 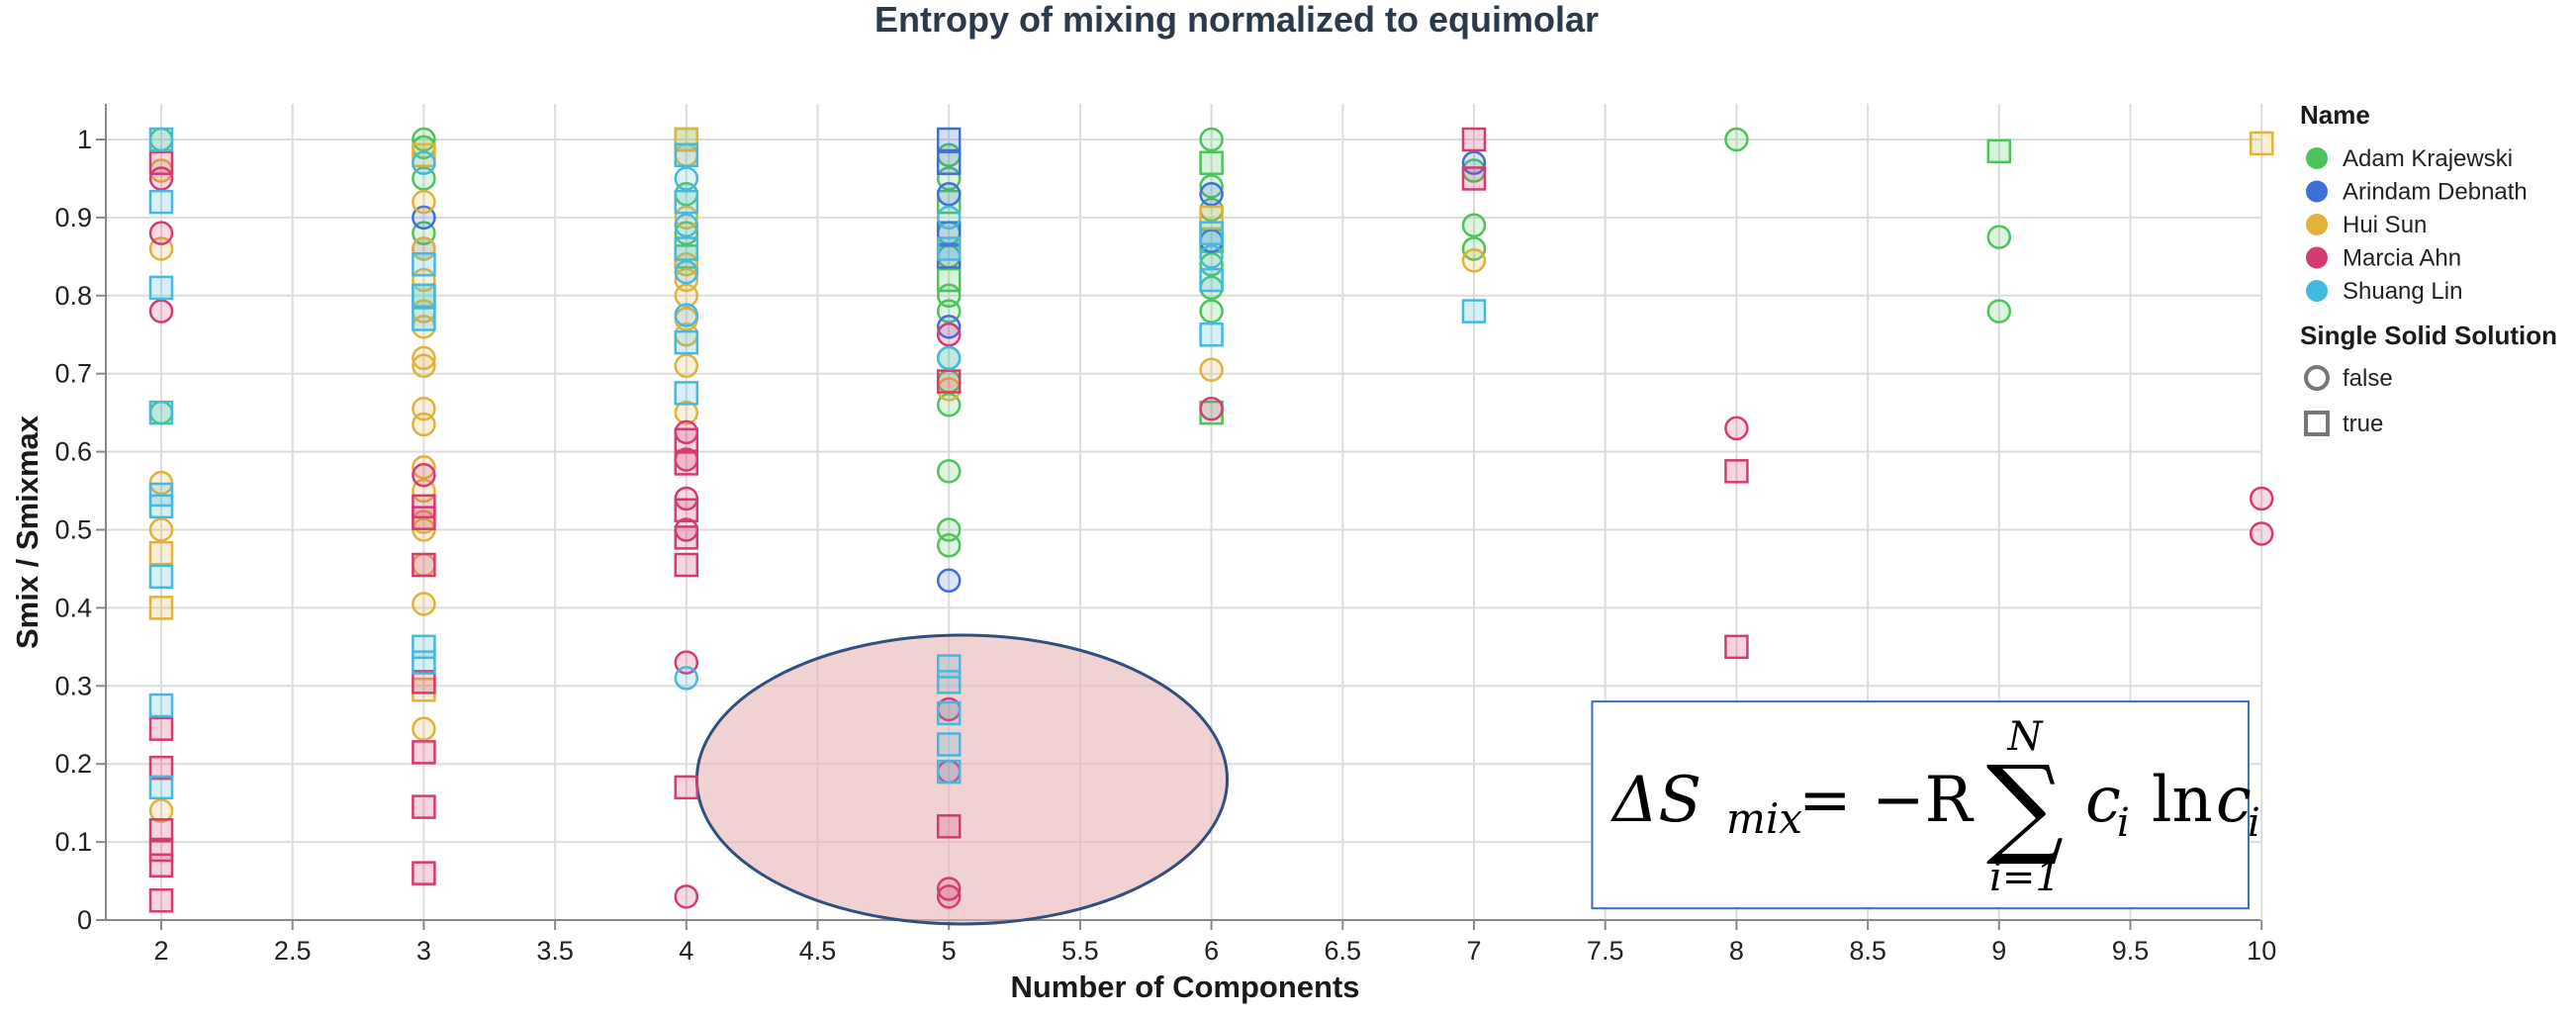 What do you see at coordinates (2317, 291) in the screenshot?
I see `legend-swatch-shuang-lin` at bounding box center [2317, 291].